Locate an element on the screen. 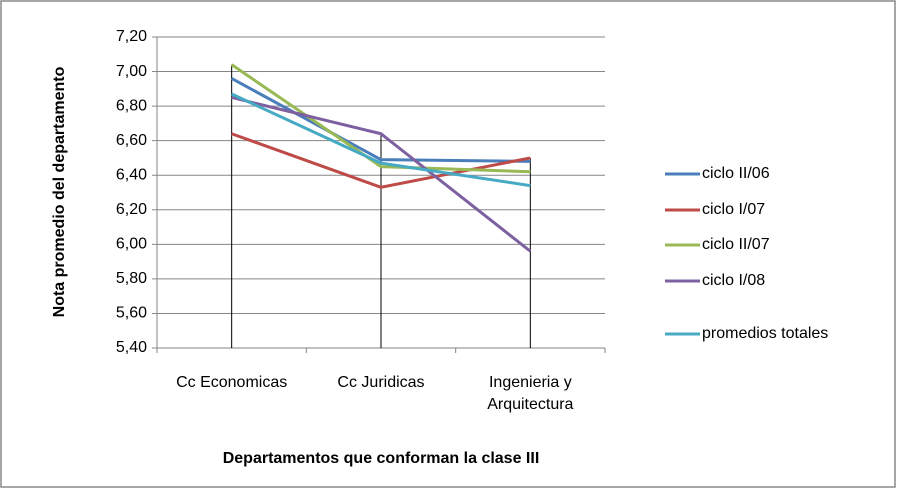 This screenshot has width=897, height=489. legend-label: ciclo I/07 is located at coordinates (733, 209).